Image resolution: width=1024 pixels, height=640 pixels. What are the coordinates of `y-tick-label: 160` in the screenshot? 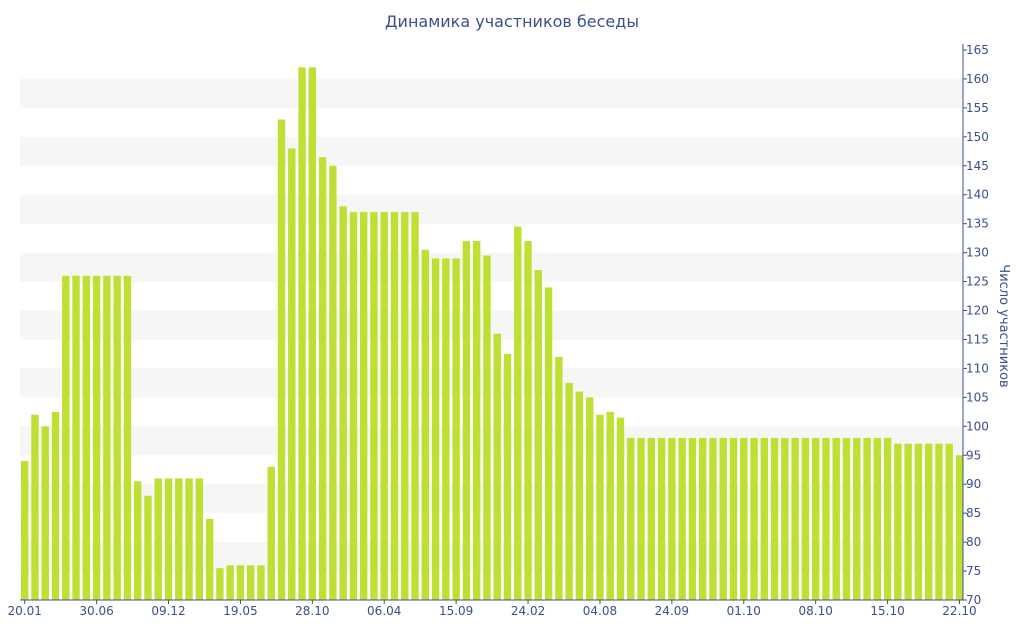 It's located at (977, 79).